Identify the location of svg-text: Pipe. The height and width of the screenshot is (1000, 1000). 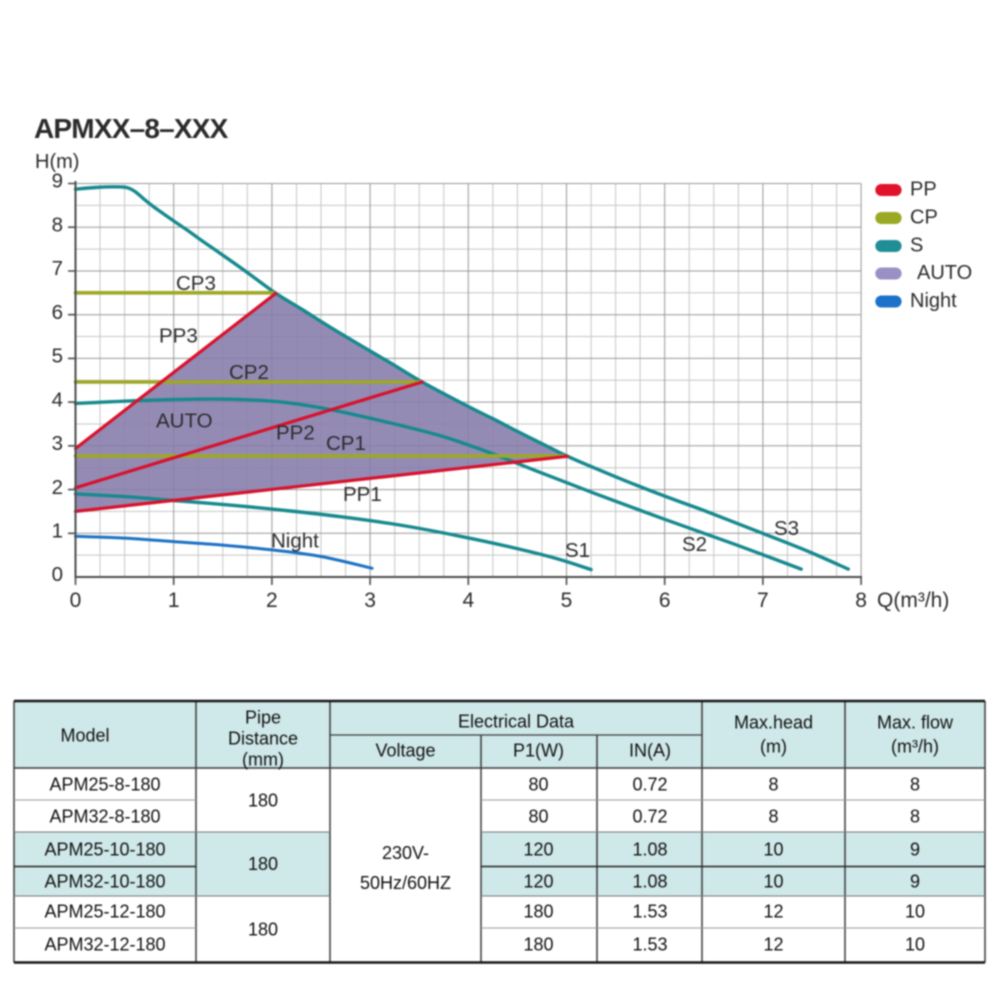
(263, 717).